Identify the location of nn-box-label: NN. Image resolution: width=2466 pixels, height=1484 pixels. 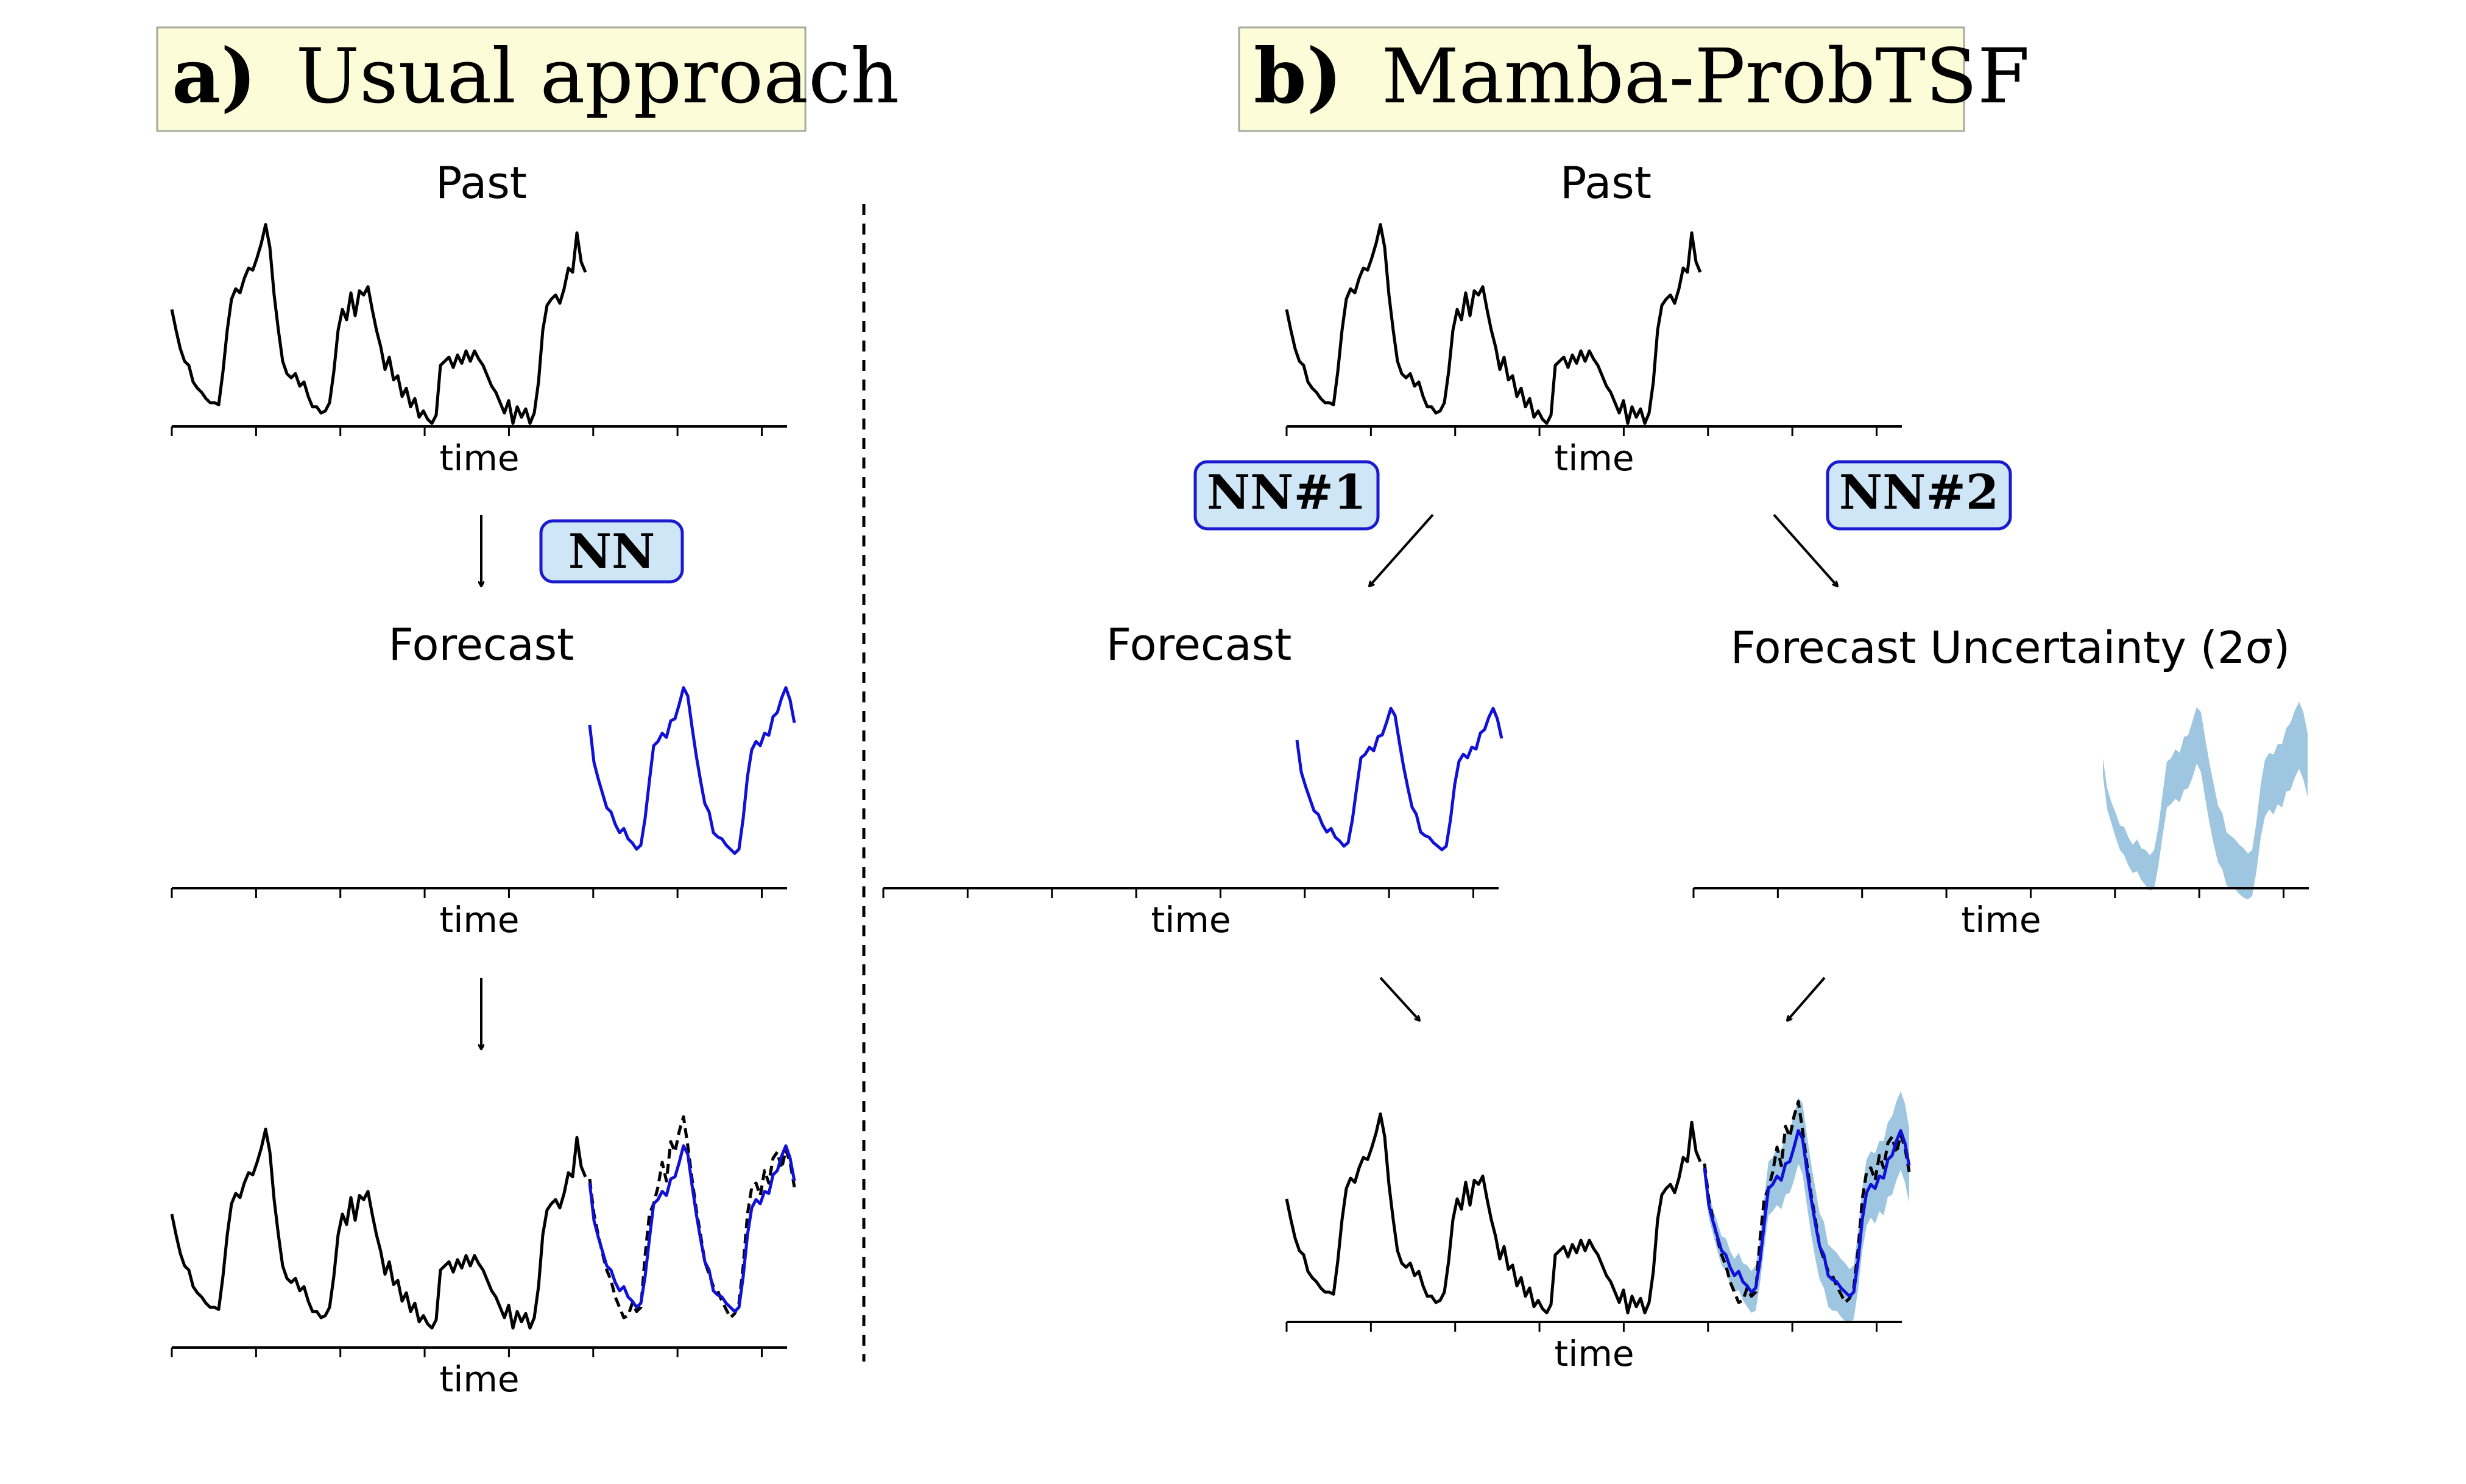
(611, 551).